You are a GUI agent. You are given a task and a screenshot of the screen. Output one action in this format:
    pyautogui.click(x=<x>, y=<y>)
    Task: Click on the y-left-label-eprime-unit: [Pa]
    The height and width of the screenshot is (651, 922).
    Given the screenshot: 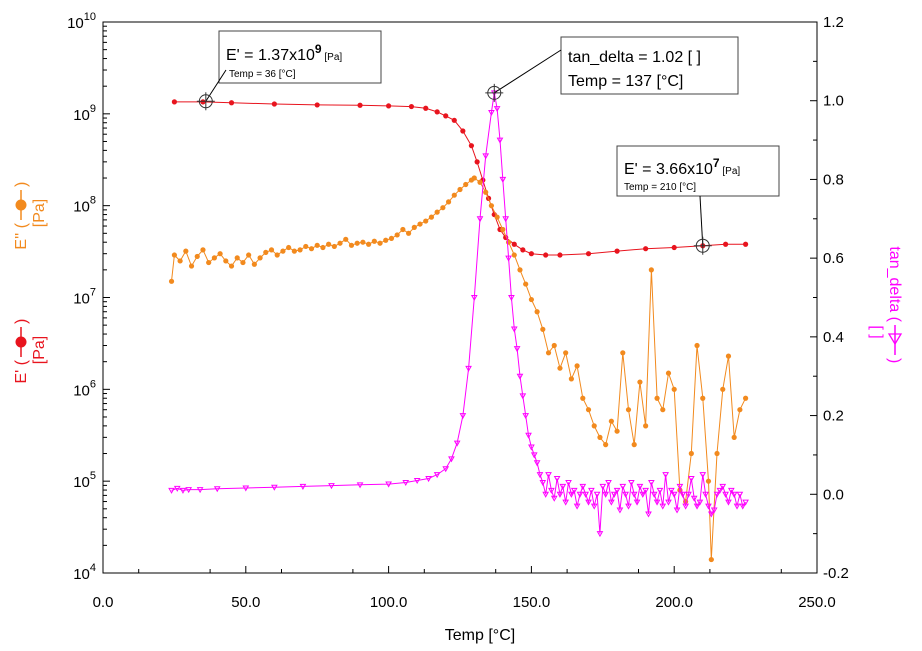 What is the action you would take?
    pyautogui.click(x=39, y=350)
    